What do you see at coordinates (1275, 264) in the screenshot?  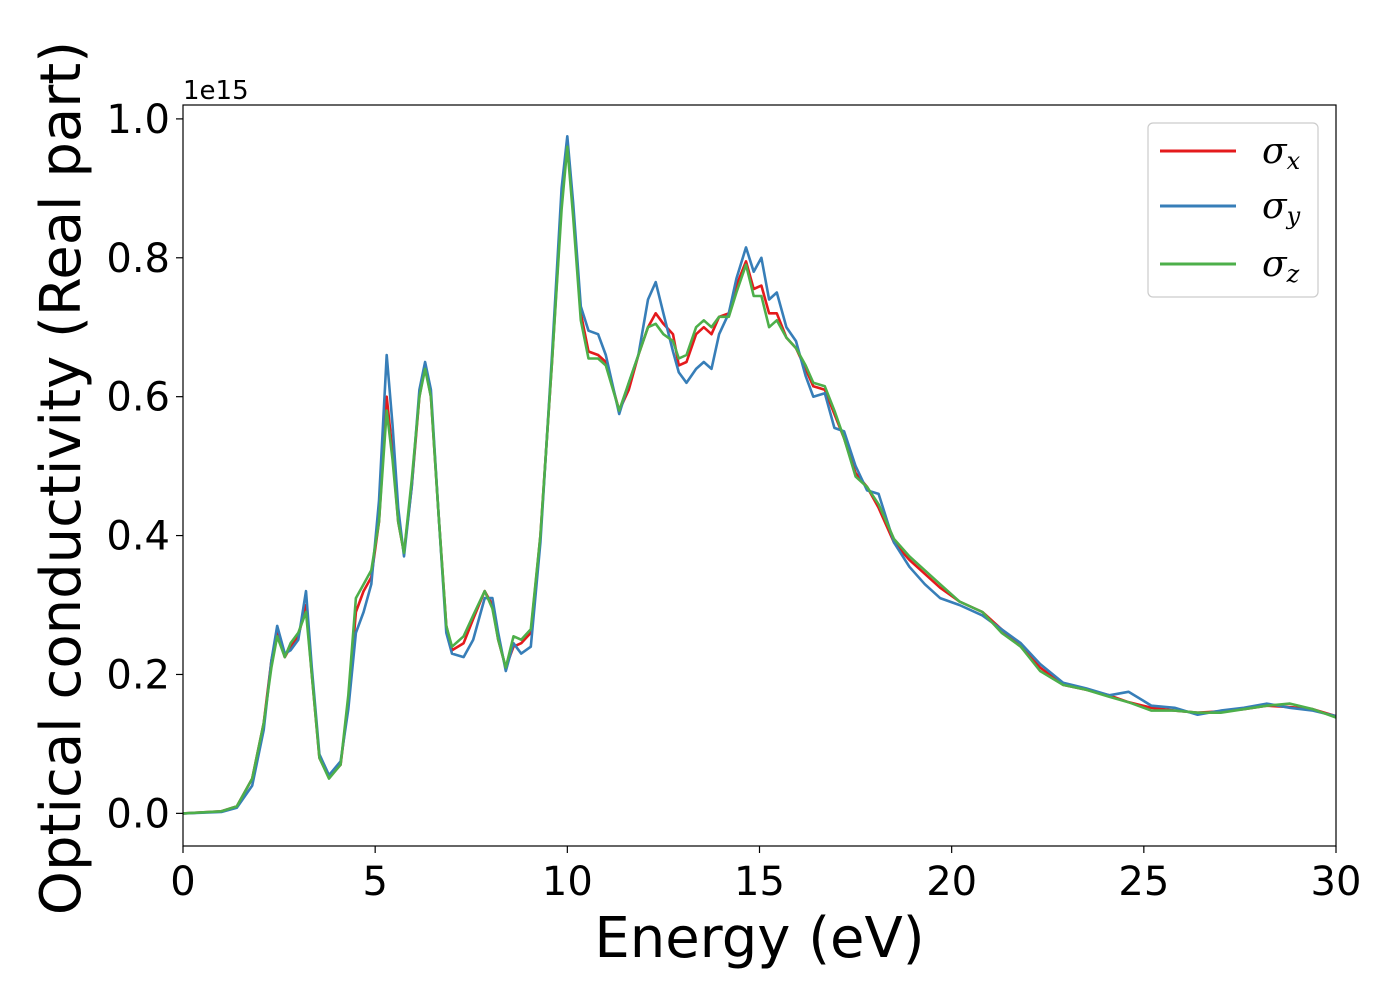 I see `legend-sigma-z-base: σ` at bounding box center [1275, 264].